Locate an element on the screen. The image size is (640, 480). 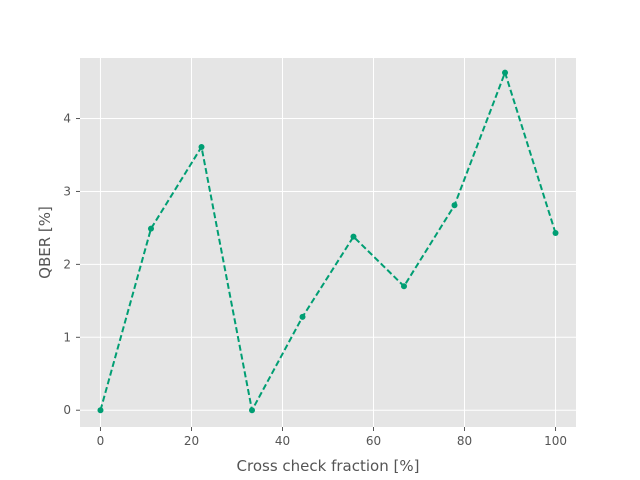
y-tick-label: 1 is located at coordinates (67, 337).